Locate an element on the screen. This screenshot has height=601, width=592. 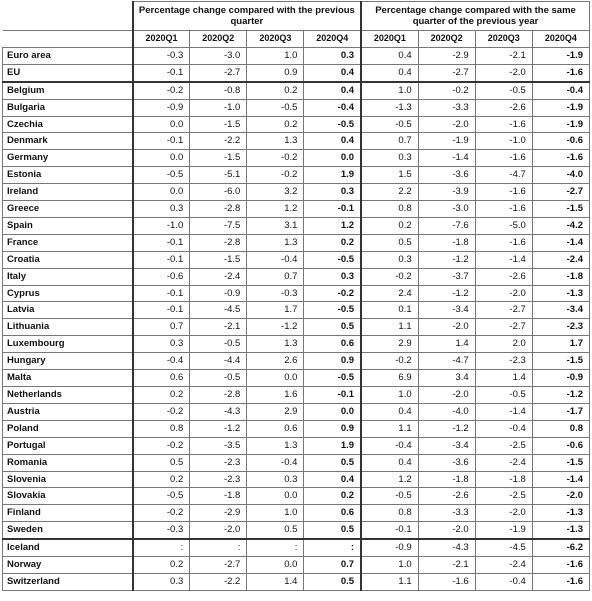
cell-value: -4.7 is located at coordinates (503, 175).